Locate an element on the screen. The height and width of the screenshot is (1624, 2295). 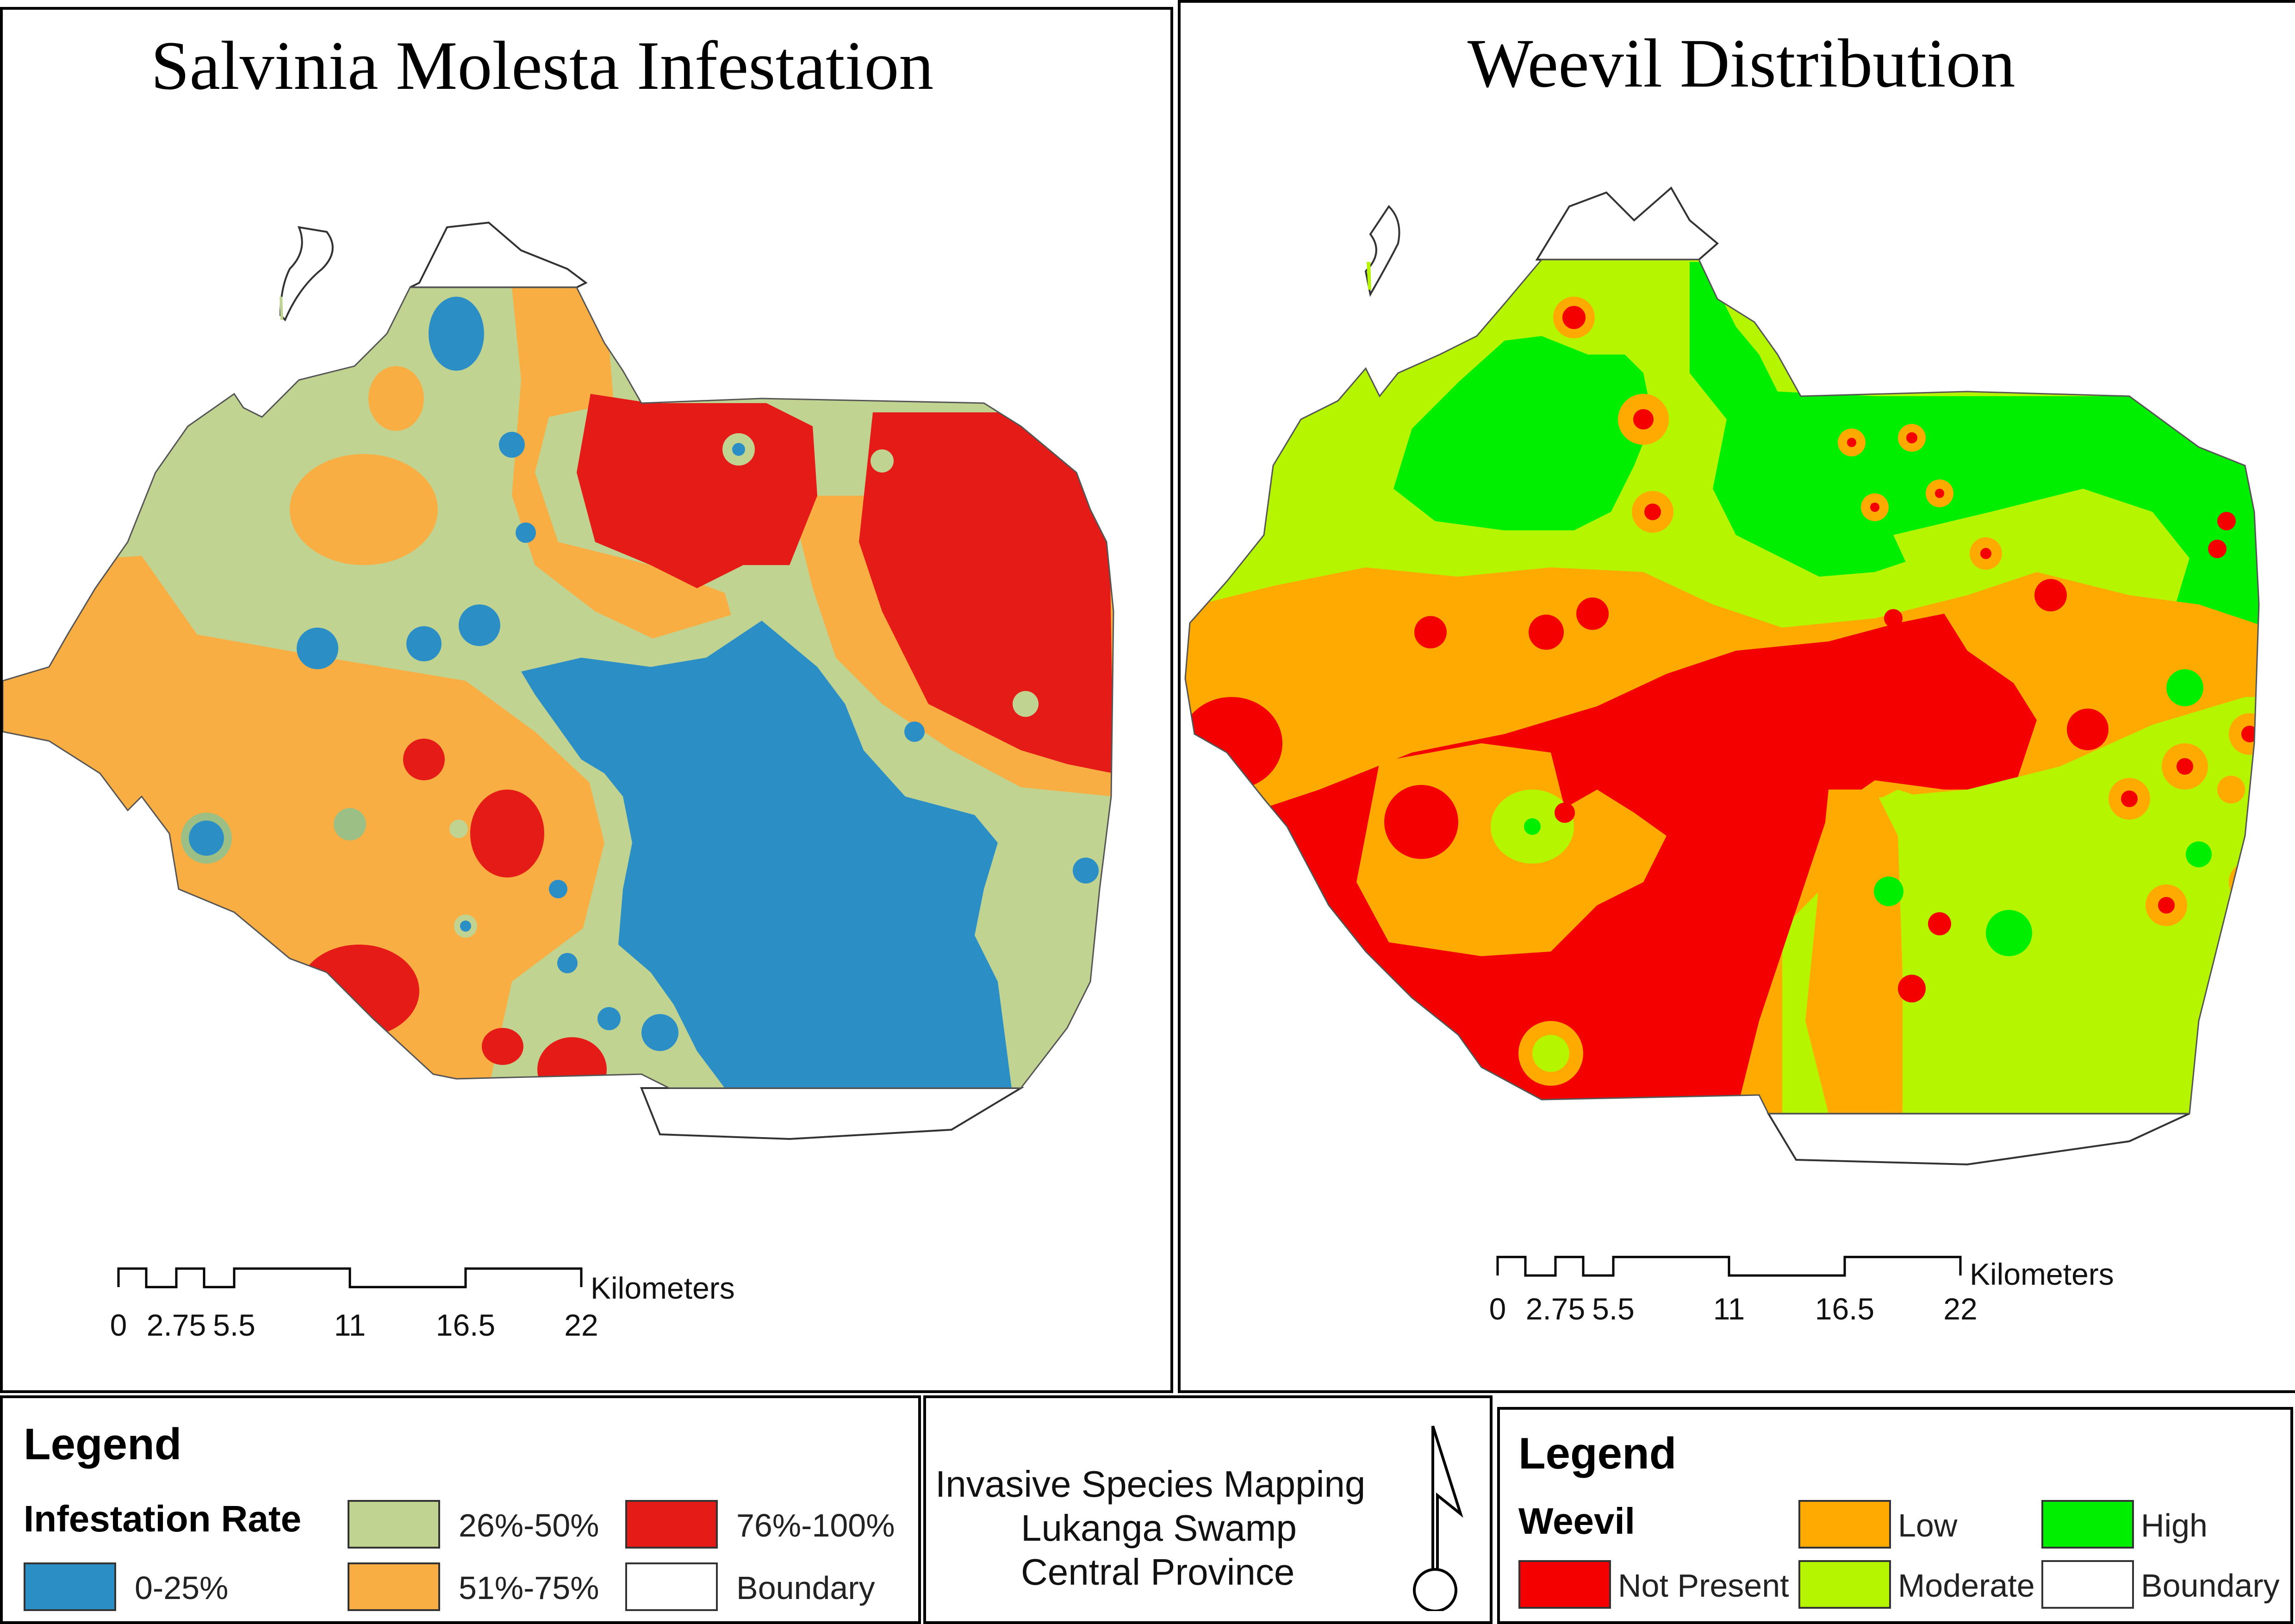
legend-swatch-high is located at coordinates (2087, 1524).